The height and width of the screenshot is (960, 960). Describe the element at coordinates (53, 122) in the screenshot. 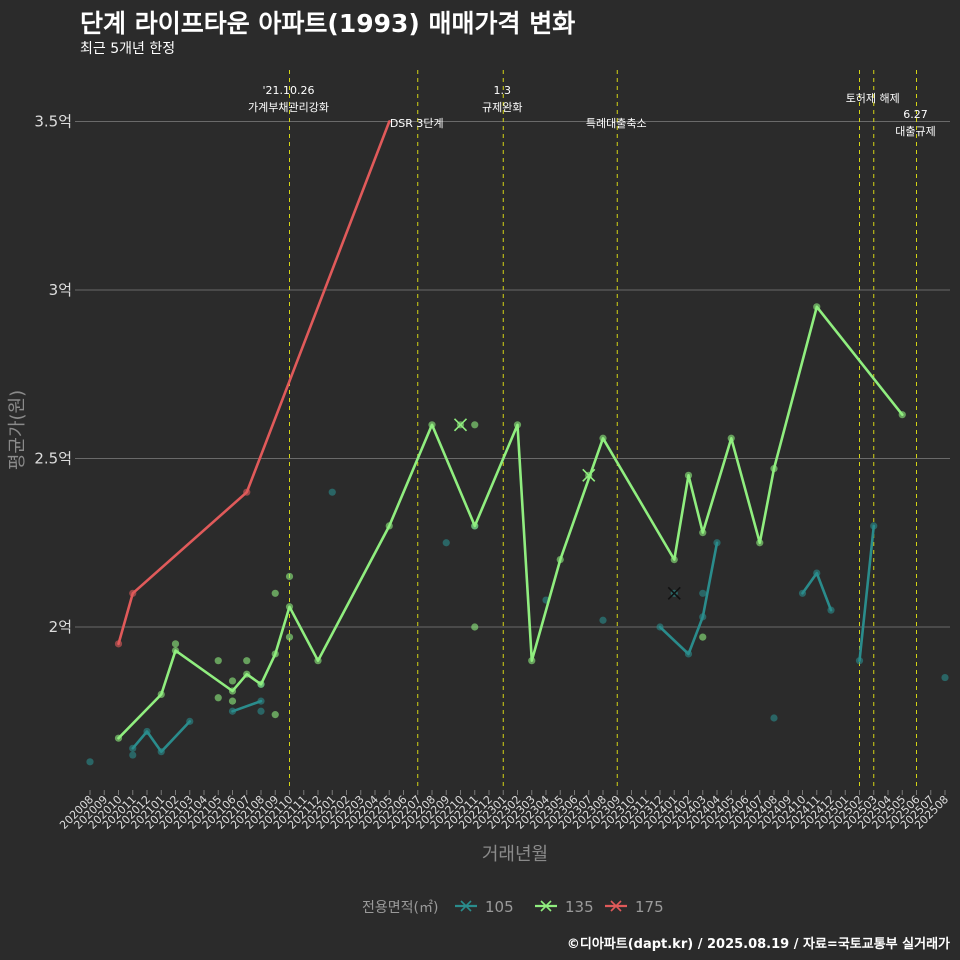

I see `y-tick-label: 3.5억` at that location.